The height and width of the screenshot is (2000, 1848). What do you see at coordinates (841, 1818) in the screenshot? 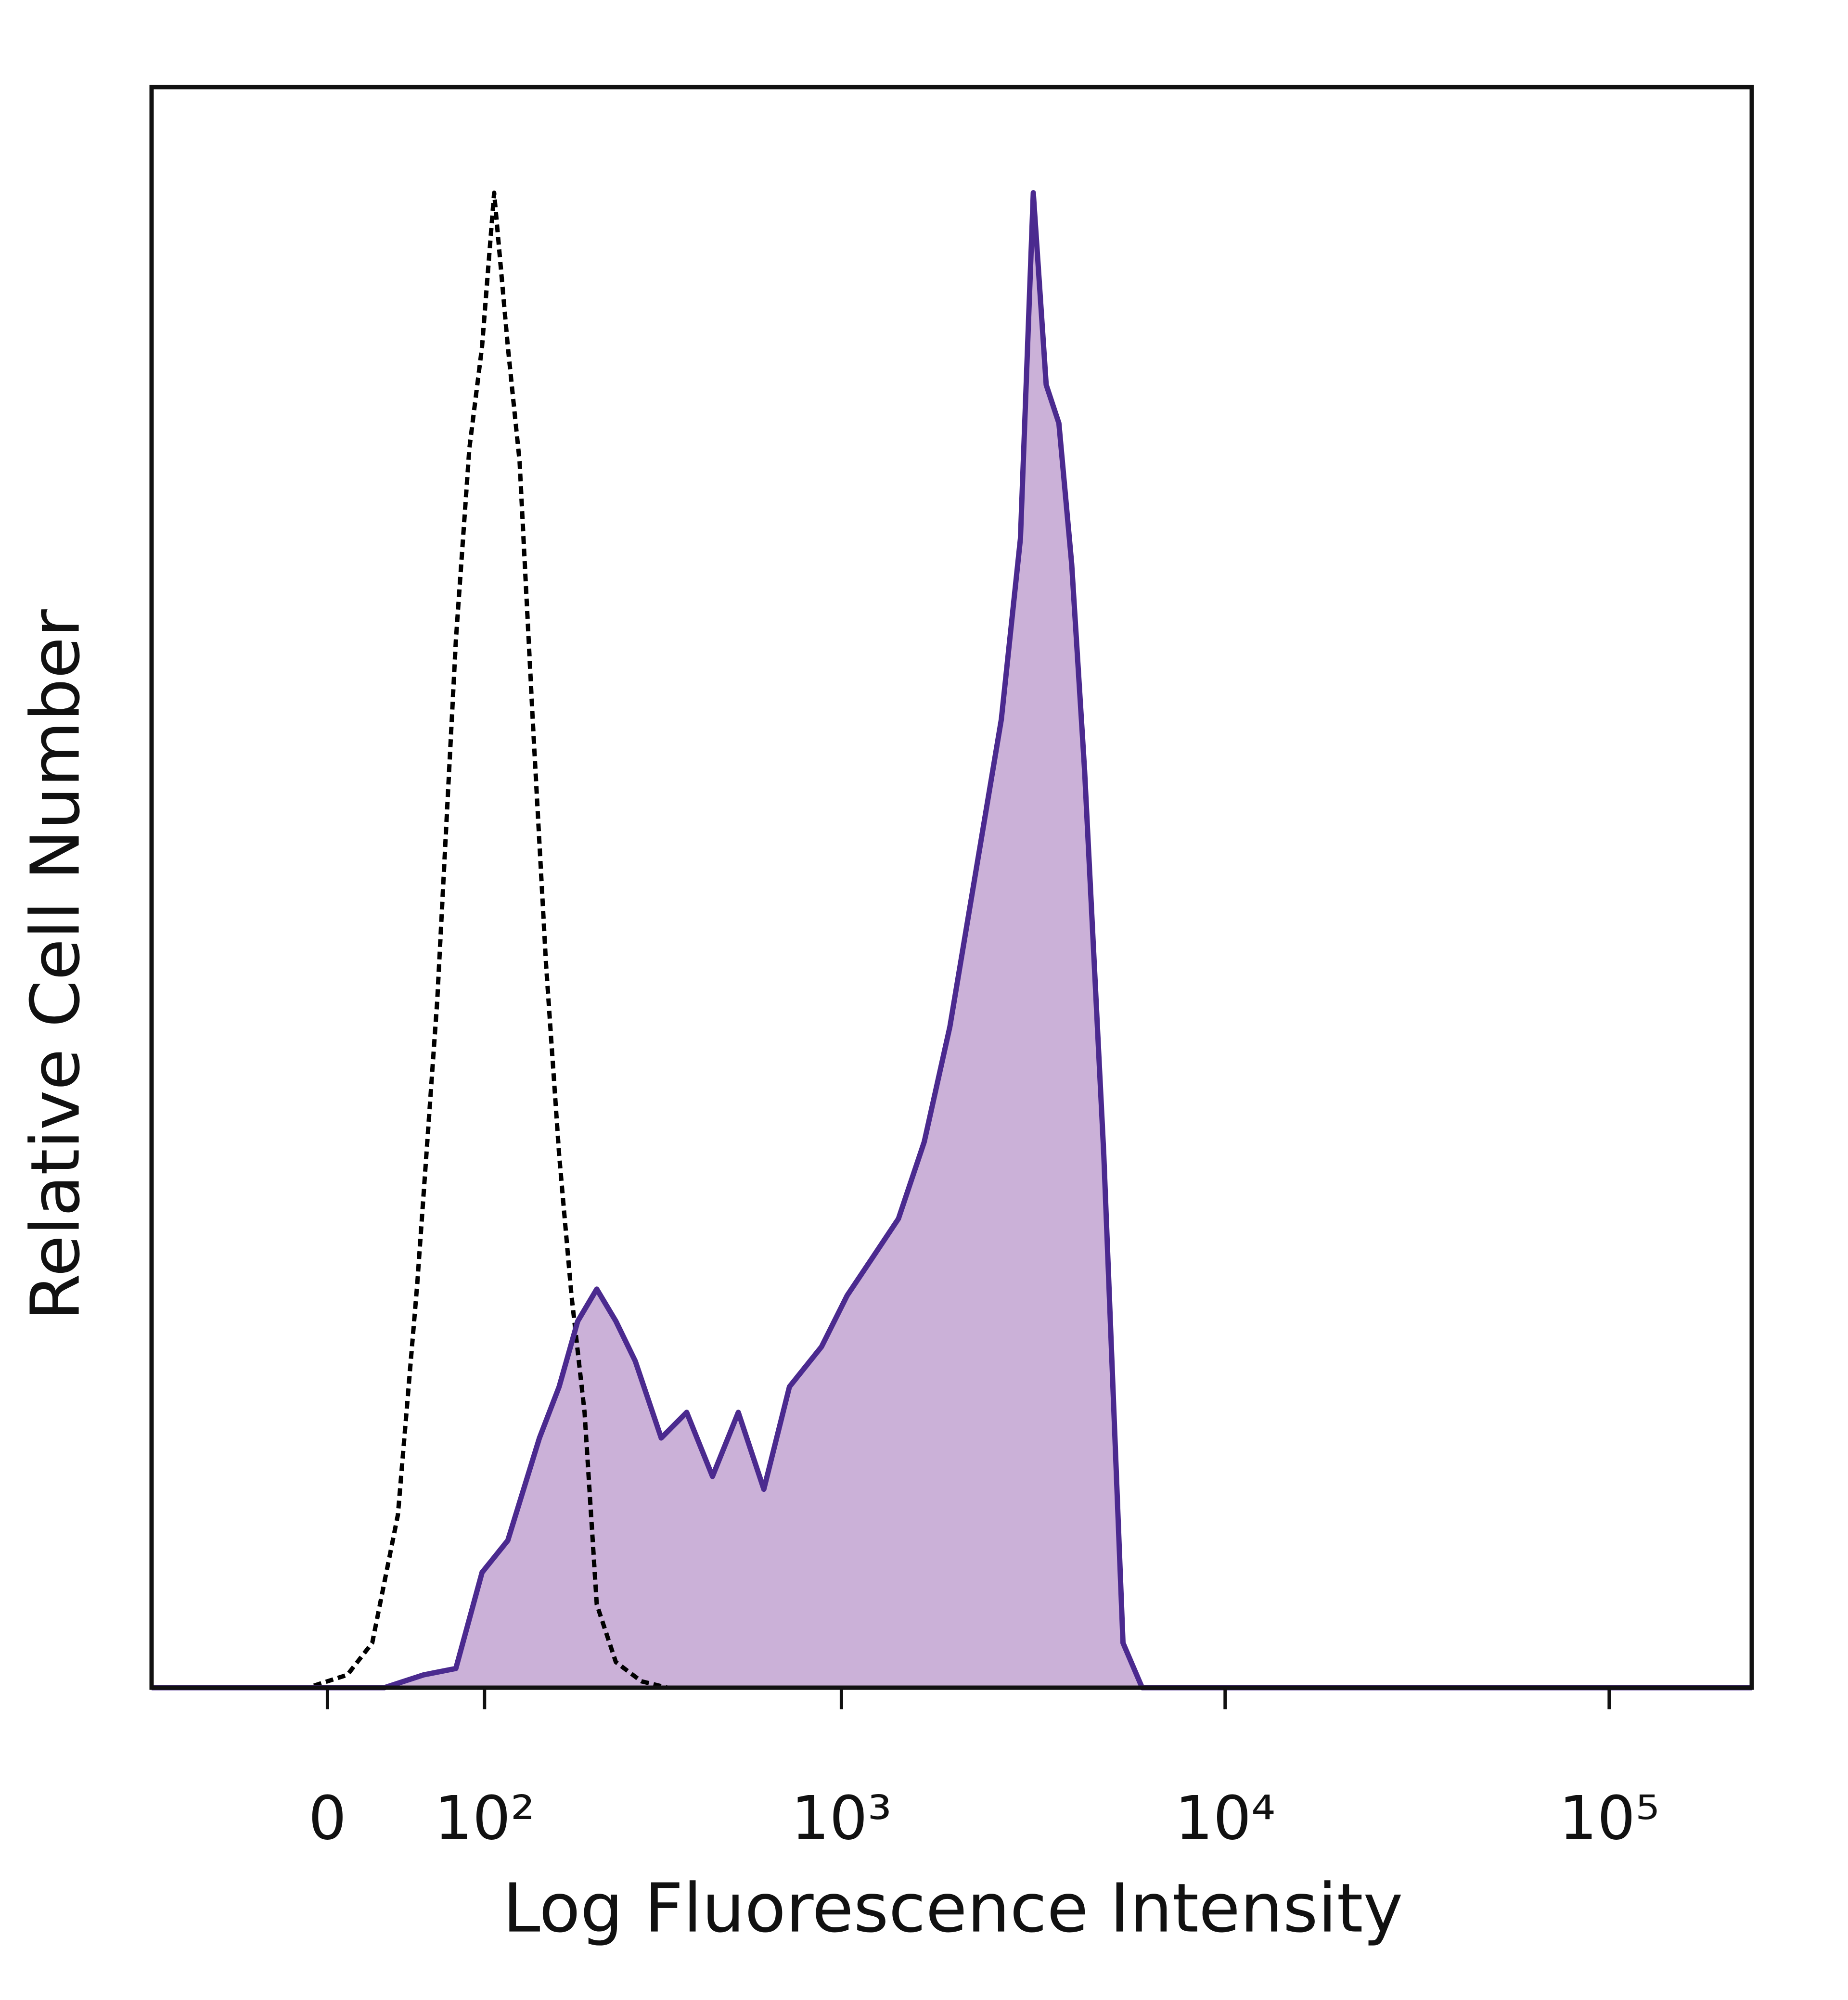
I see `x-tick-label: 10³` at bounding box center [841, 1818].